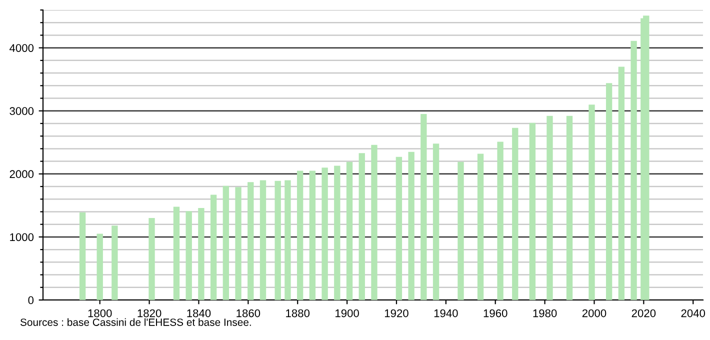 The image size is (710, 340). What do you see at coordinates (396, 313) in the screenshot?
I see `x-tick-label: 1920` at bounding box center [396, 313].